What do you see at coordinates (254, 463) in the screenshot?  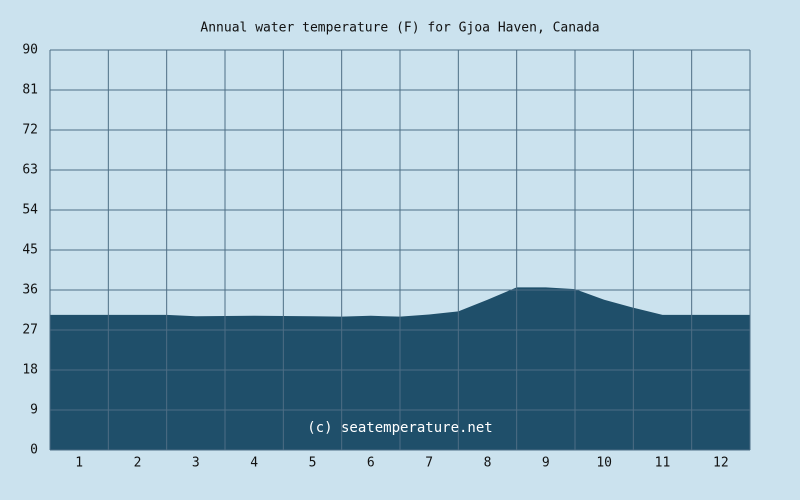 I see `x-tick-label: 4` at bounding box center [254, 463].